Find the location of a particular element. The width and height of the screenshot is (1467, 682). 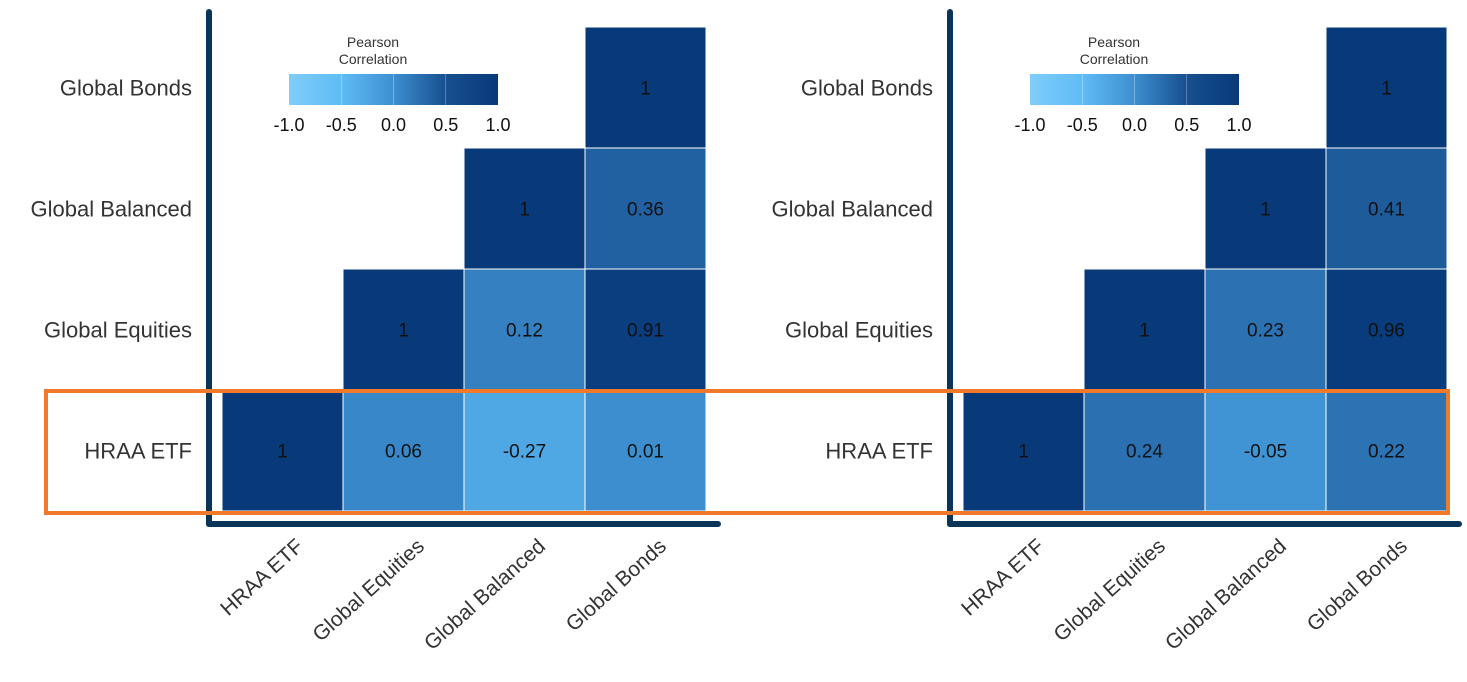

cell-value-label: -0.05 is located at coordinates (1265, 452).